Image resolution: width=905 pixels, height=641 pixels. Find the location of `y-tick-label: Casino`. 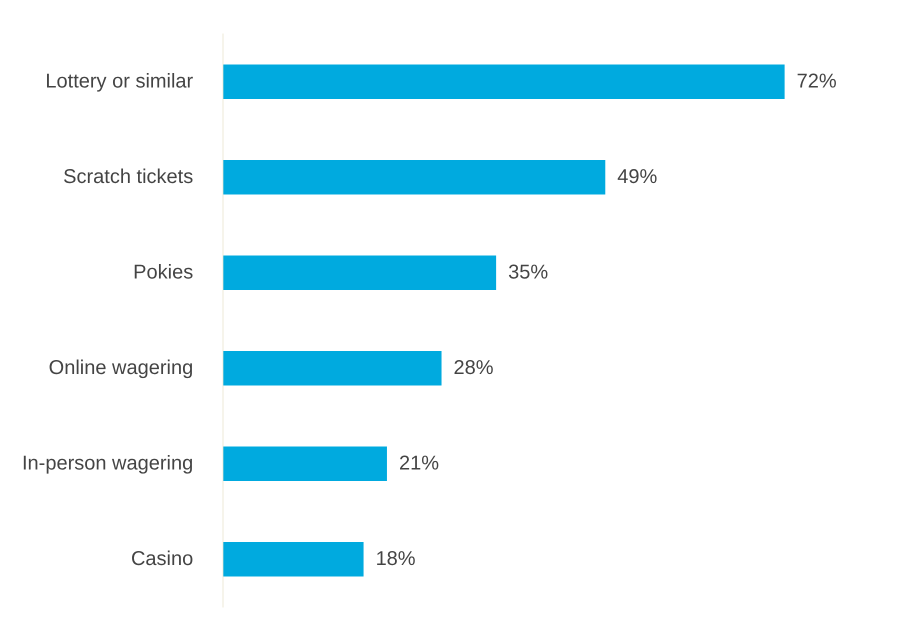

y-tick-label: Casino is located at coordinates (162, 559).